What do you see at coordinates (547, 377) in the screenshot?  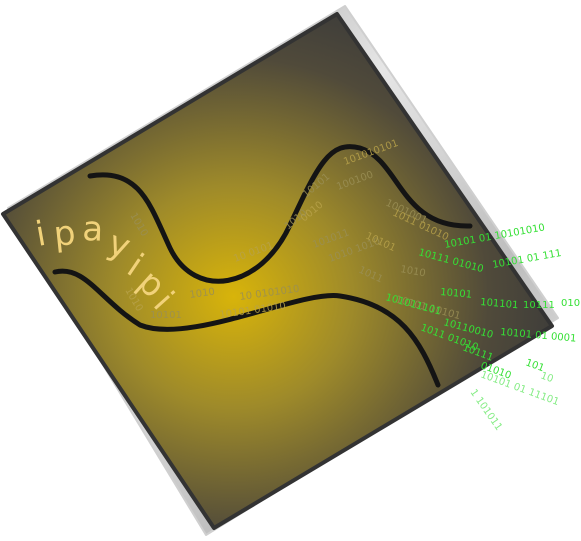 I see `binary-fragment: 10` at bounding box center [547, 377].